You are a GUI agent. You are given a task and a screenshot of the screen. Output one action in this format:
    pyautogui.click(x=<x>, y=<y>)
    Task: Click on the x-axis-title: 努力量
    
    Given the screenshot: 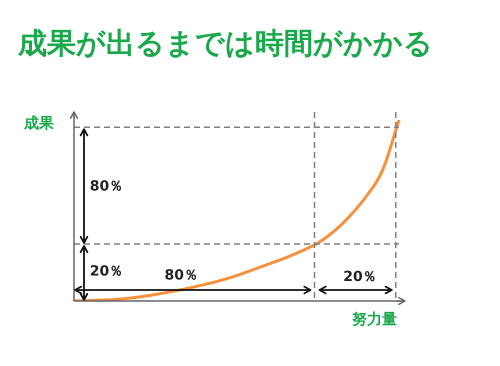 What is the action you would take?
    pyautogui.click(x=374, y=319)
    